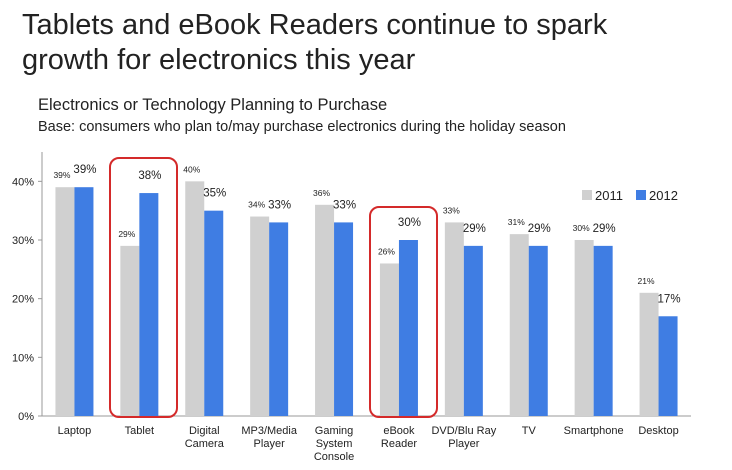  Describe the element at coordinates (463, 437) in the screenshot. I see `x-tick-label: DVD/Blu Ray Player` at that location.